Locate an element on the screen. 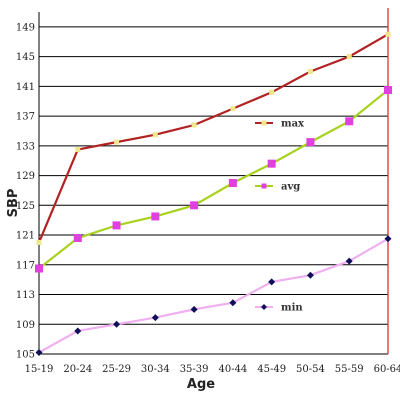 This screenshot has width=400, height=400. x-tick-label: 60-64 is located at coordinates (387, 369).